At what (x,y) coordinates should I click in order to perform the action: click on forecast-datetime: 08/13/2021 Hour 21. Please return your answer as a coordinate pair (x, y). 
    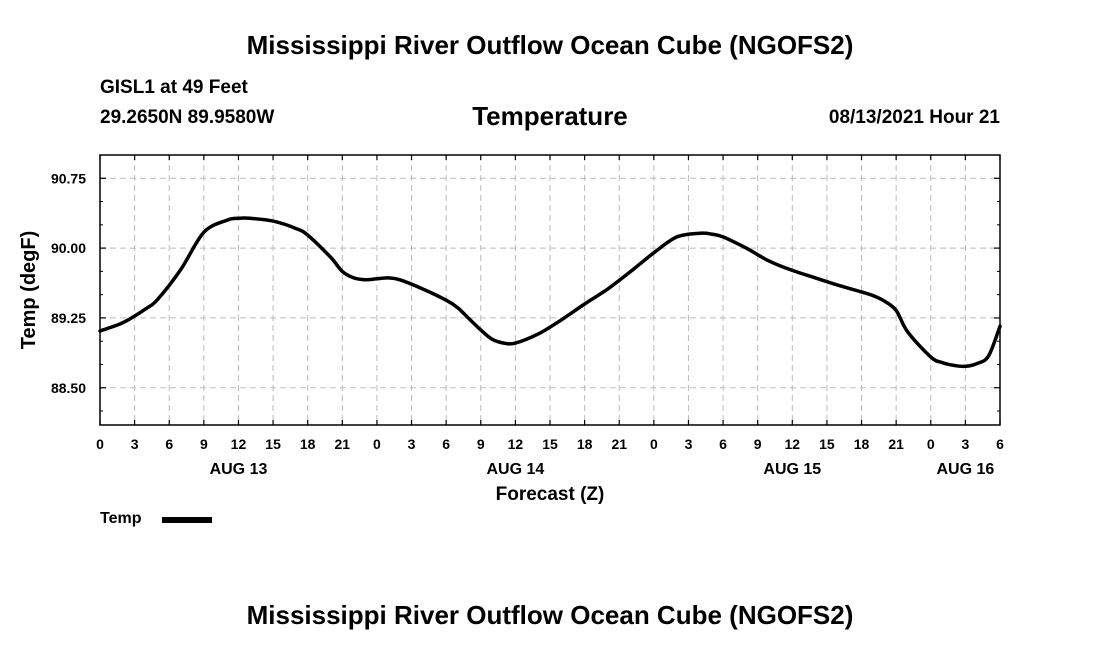
    Looking at the image, I should click on (914, 117).